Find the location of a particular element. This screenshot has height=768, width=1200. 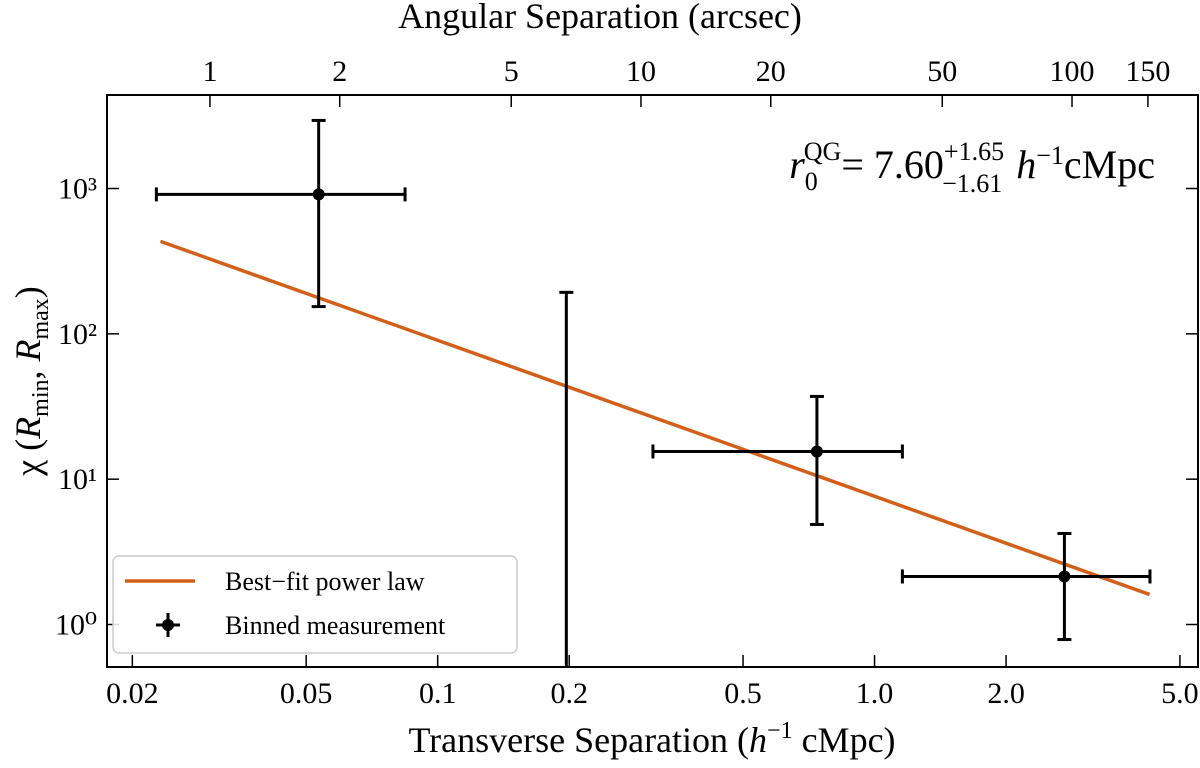

x-label-unit: cMpc) is located at coordinates (844, 740).